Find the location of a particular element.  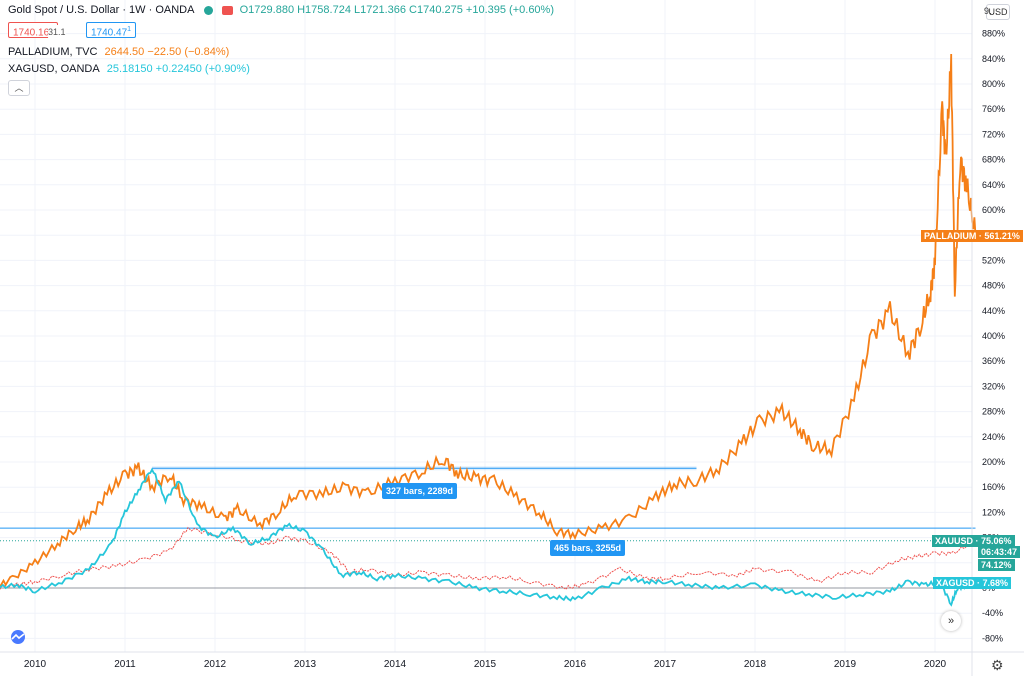

x-tick-label: 2014 is located at coordinates (395, 664).